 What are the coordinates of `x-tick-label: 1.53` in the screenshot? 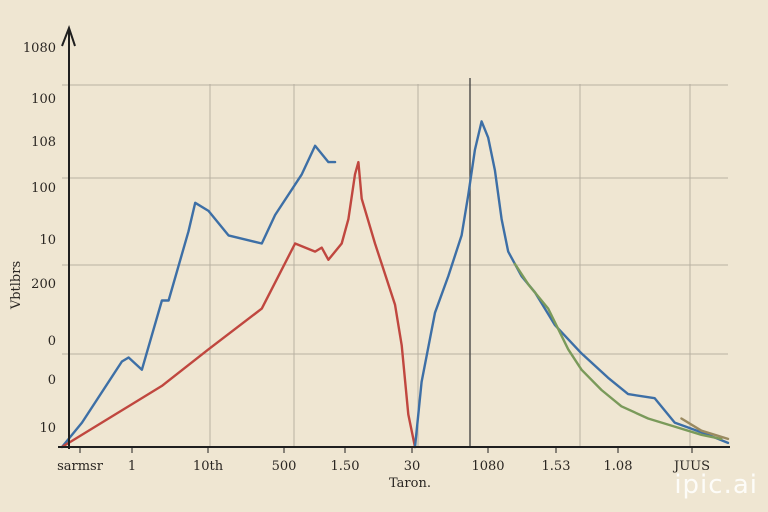 It's located at (556, 466).